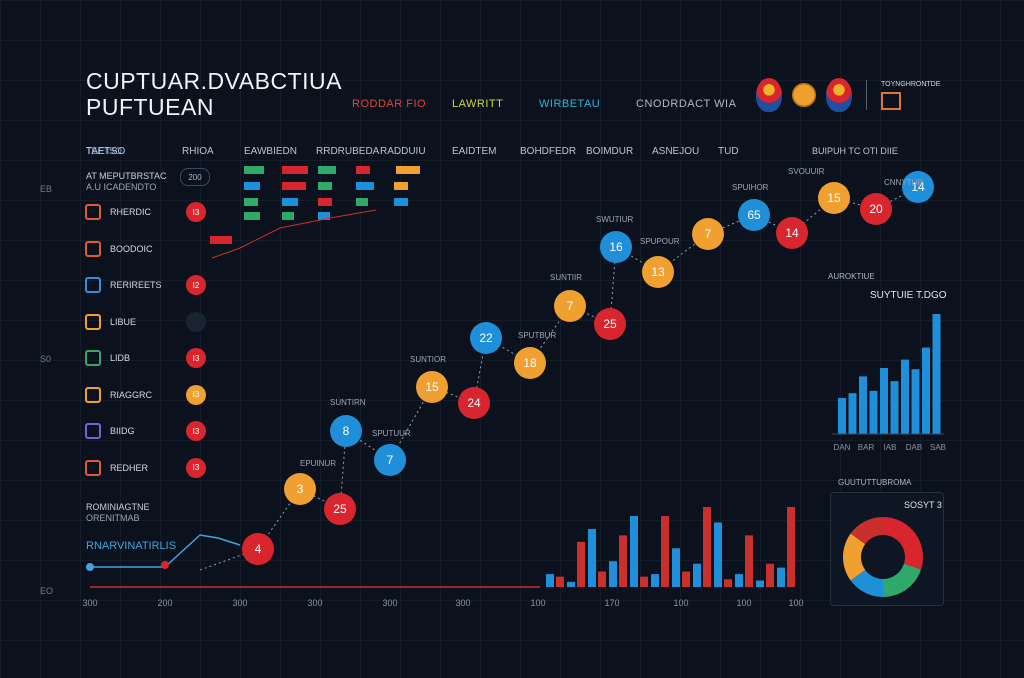  I want to click on column-header: RRDRUBEDA, so click(348, 151).